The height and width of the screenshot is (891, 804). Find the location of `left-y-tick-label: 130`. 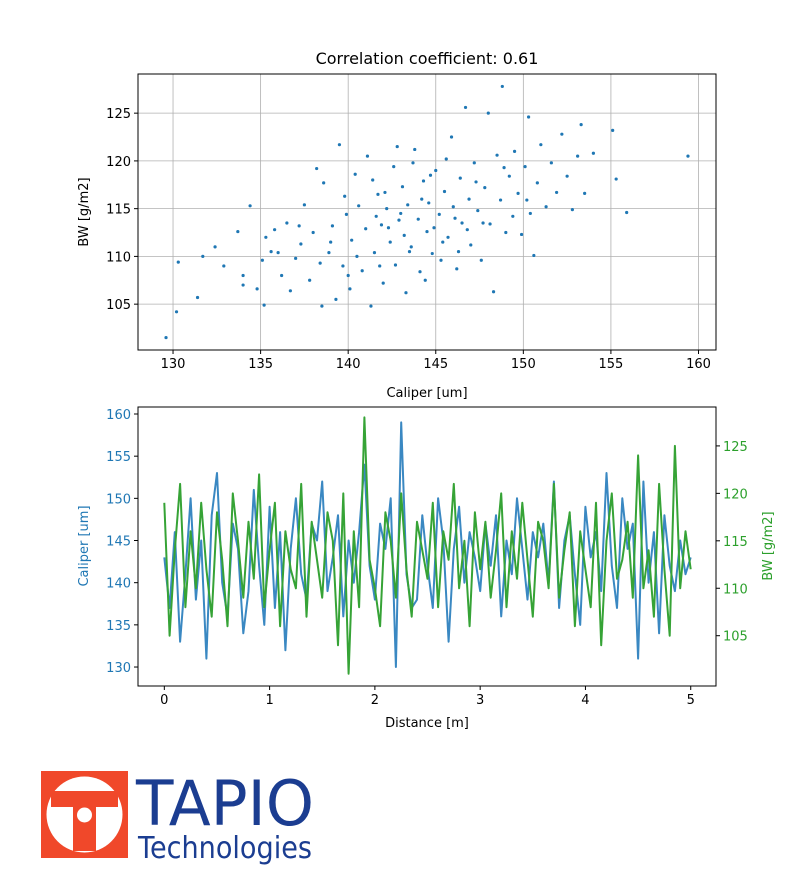

left-y-tick-label: 130 is located at coordinates (118, 668).